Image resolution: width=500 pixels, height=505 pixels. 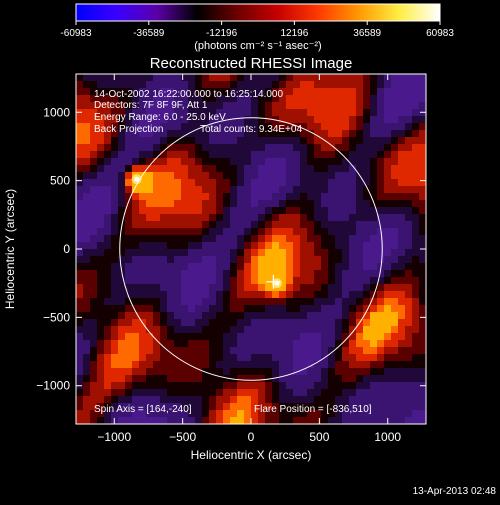 What do you see at coordinates (319, 437) in the screenshot?
I see `x-tick-label: 500` at bounding box center [319, 437].